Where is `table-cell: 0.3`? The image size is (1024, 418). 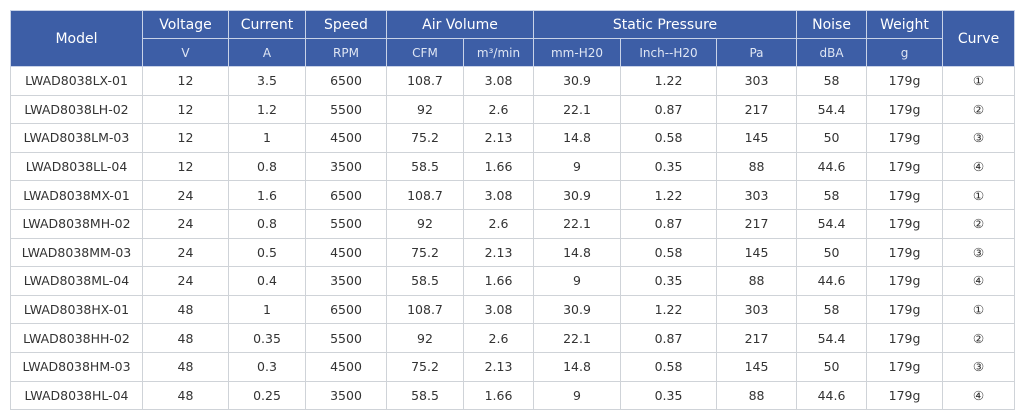
table-cell: 0.3 is located at coordinates (267, 366).